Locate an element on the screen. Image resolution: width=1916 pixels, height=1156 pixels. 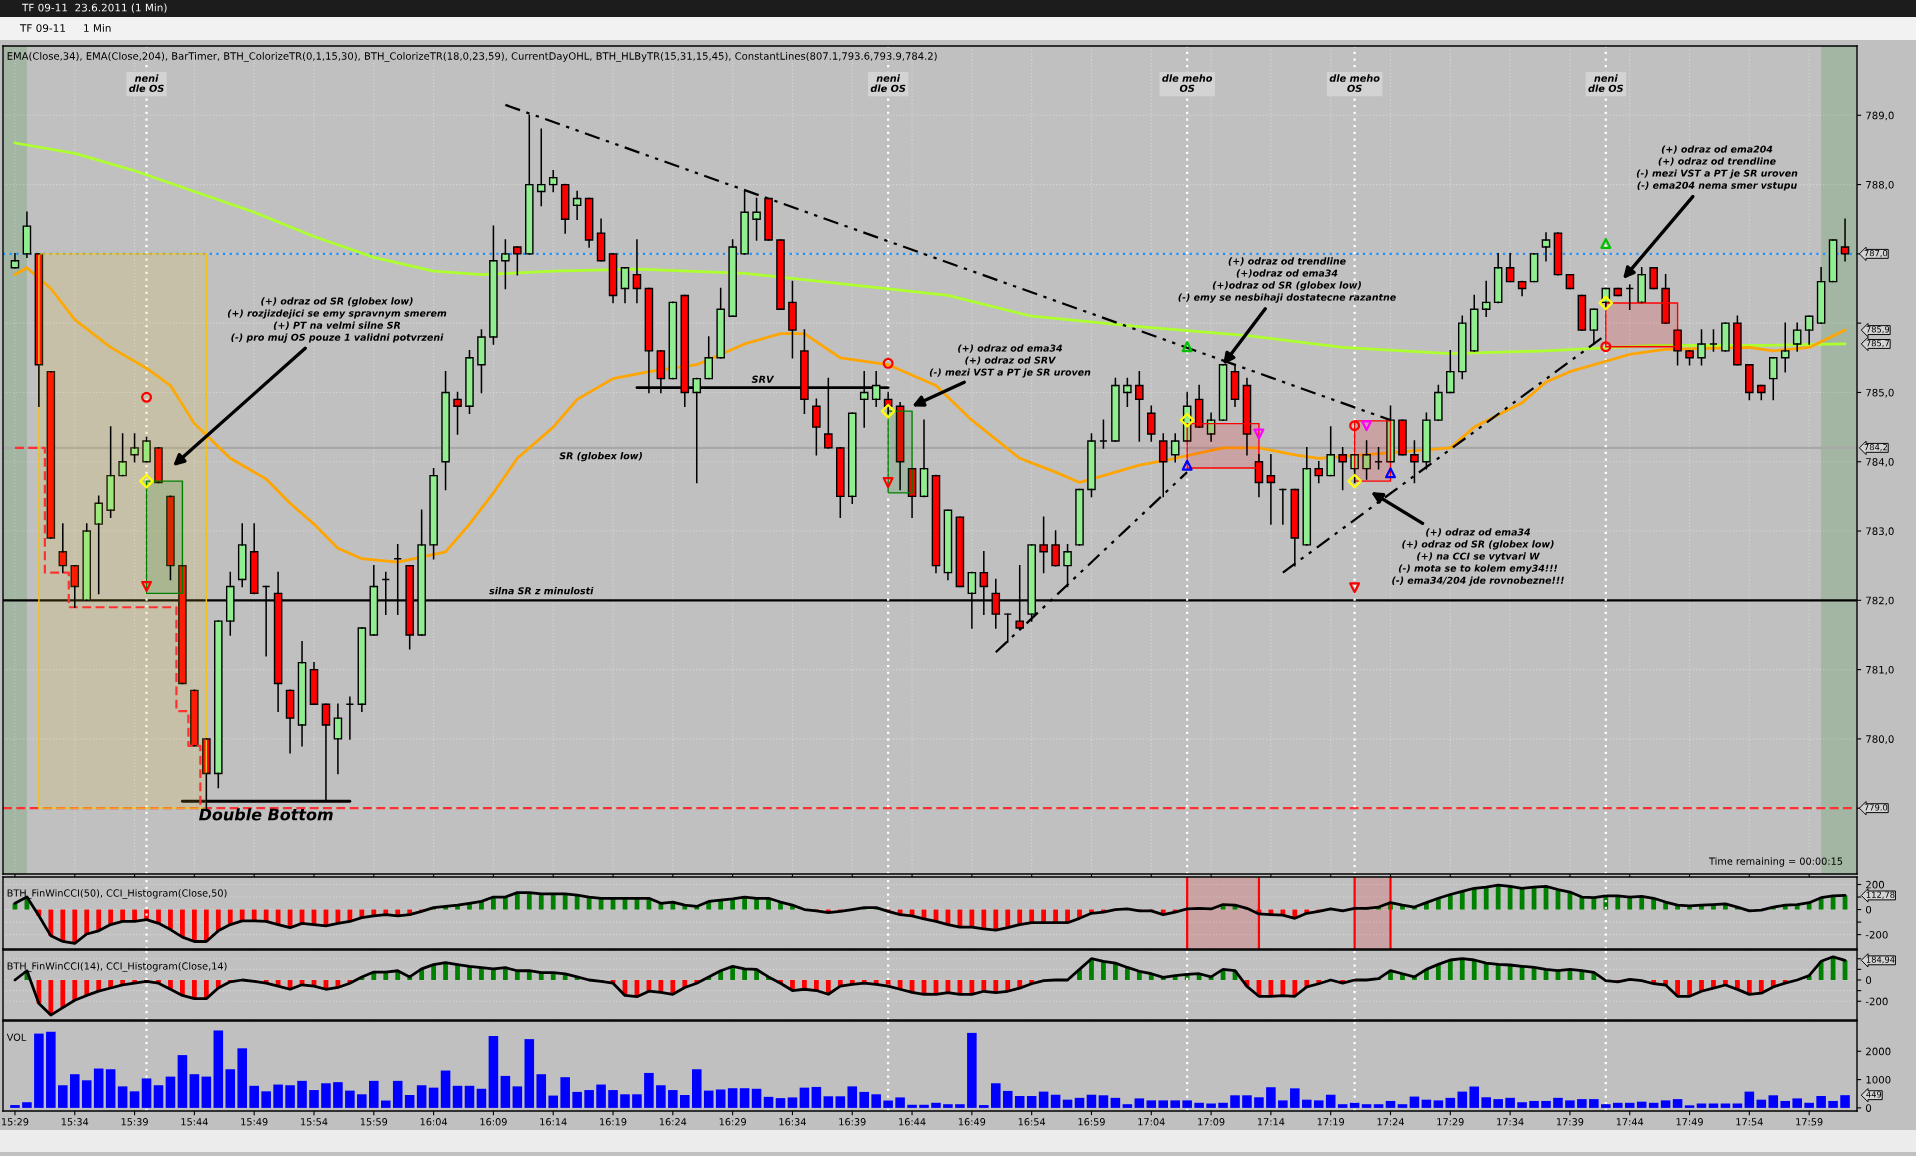
series-label: Double Bottom is located at coordinates (266, 814).